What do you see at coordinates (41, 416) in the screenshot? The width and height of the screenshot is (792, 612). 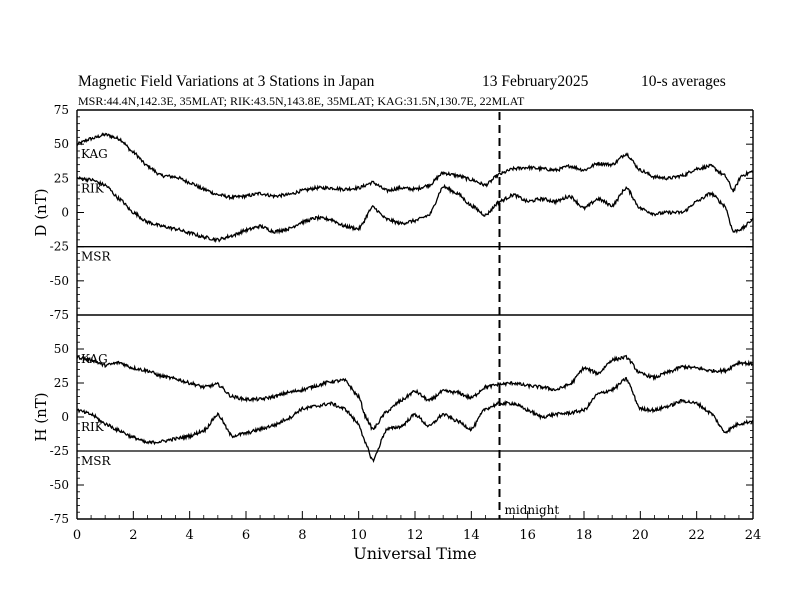 I see `y-axis-label: H (nT)` at bounding box center [41, 416].